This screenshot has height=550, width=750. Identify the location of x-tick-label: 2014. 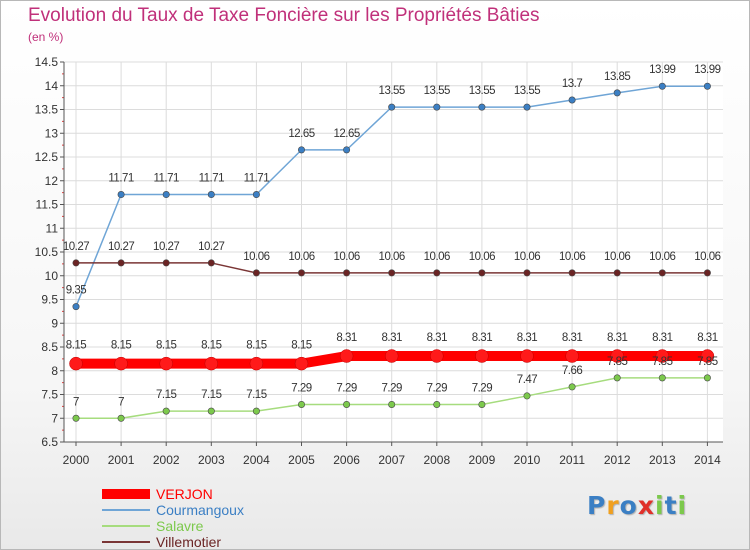
(707, 460).